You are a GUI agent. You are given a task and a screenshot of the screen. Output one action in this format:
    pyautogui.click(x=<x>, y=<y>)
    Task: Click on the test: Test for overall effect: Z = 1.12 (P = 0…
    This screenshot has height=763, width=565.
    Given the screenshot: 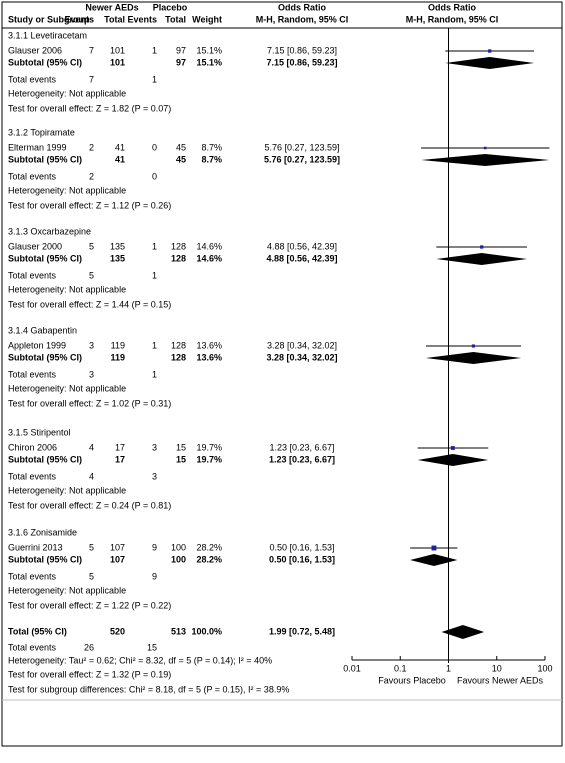 What is the action you would take?
    pyautogui.click(x=89, y=205)
    